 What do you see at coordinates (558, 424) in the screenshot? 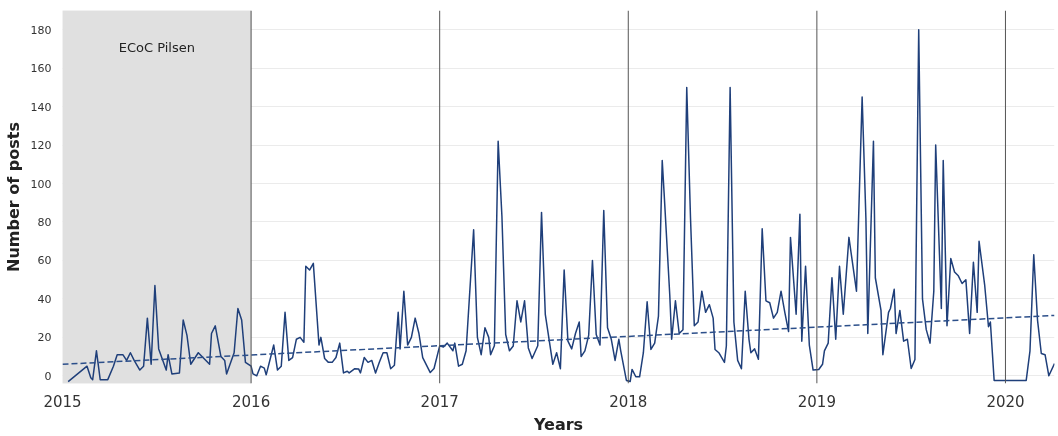
I see `x-axis-title: Years` at bounding box center [558, 424].